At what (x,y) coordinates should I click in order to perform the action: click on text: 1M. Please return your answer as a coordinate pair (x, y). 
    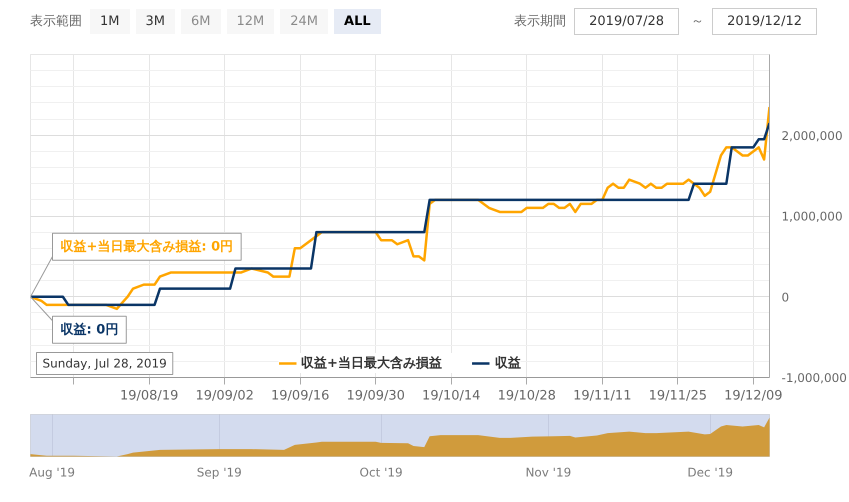
    Looking at the image, I should click on (110, 21).